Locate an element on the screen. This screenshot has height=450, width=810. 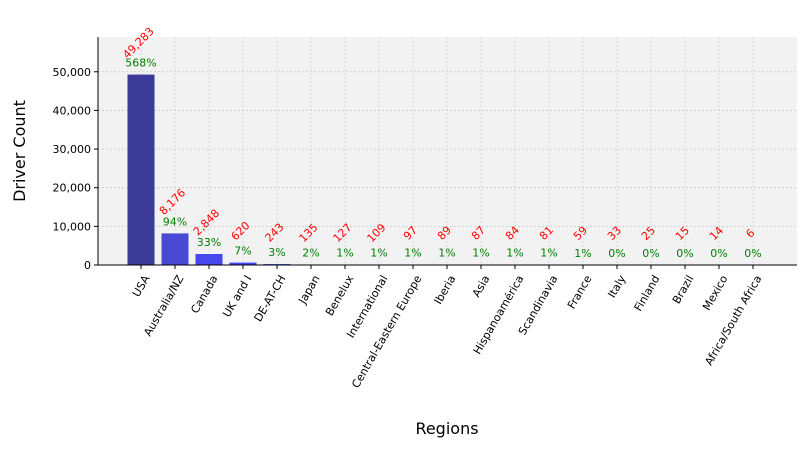
y-tick-label: 40,000 is located at coordinates (72, 110).